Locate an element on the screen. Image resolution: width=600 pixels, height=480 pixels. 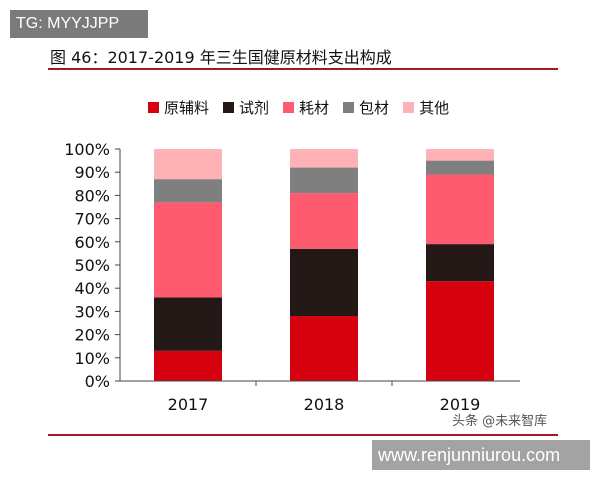
x-tick-label: 2019 is located at coordinates (460, 404).